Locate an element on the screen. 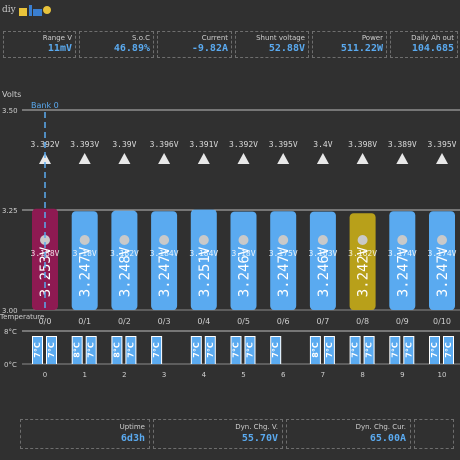 The image size is (460, 460). temperature-title: Temperature is located at coordinates (22, 317).